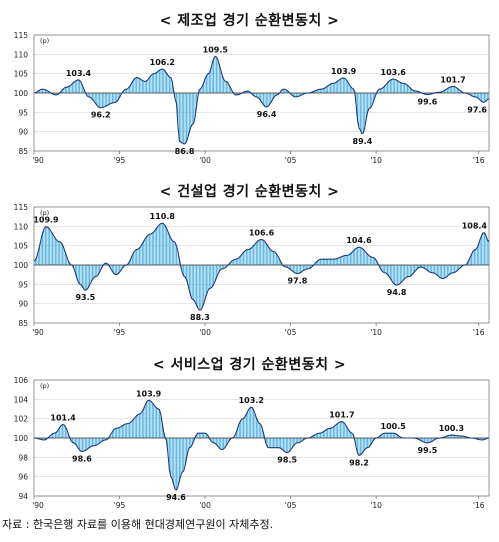 The image size is (499, 542). Describe the element at coordinates (341, 415) in the screenshot. I see `data-label: 101.7` at that location.